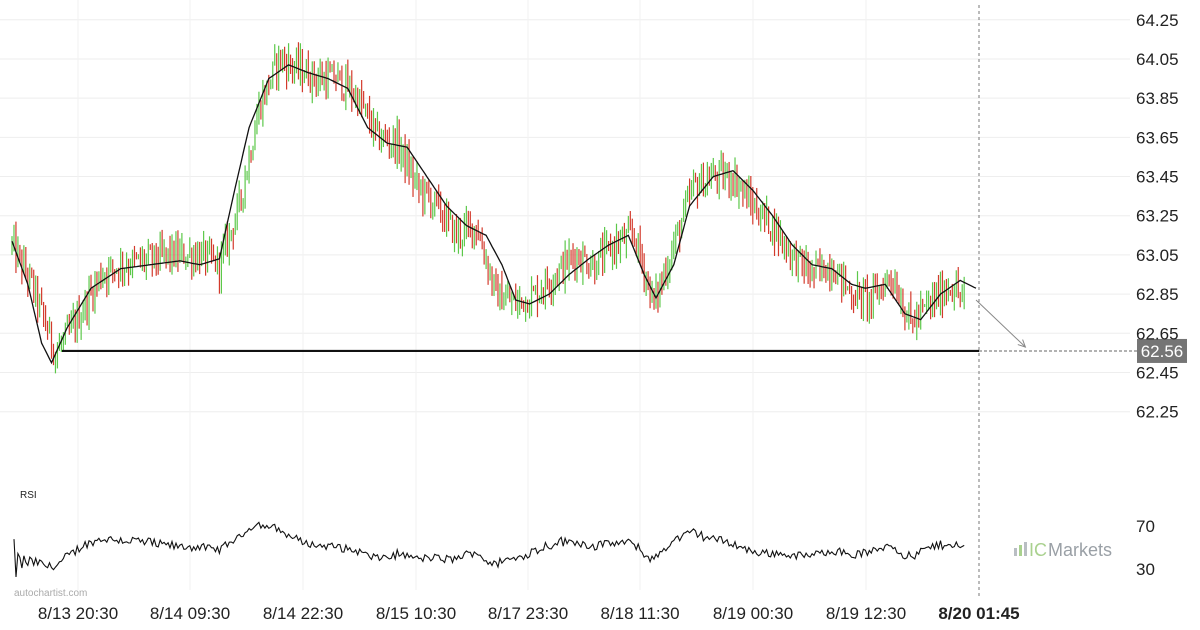  I want to click on time-tick-label: 8/17 23:30, so click(528, 613).